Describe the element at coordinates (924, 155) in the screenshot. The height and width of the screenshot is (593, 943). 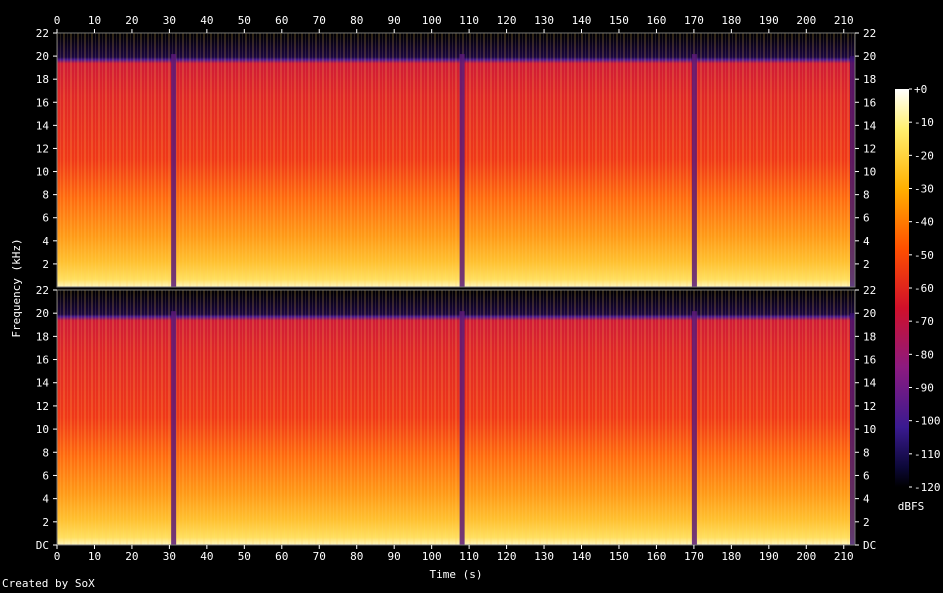
I see `colorbar-tick-label: -20` at that location.